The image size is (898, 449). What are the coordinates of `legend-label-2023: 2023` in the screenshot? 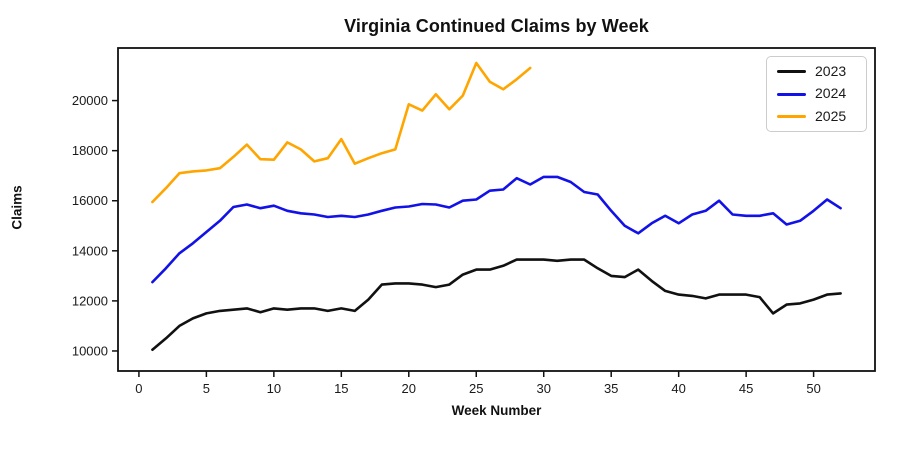 It's located at (831, 71).